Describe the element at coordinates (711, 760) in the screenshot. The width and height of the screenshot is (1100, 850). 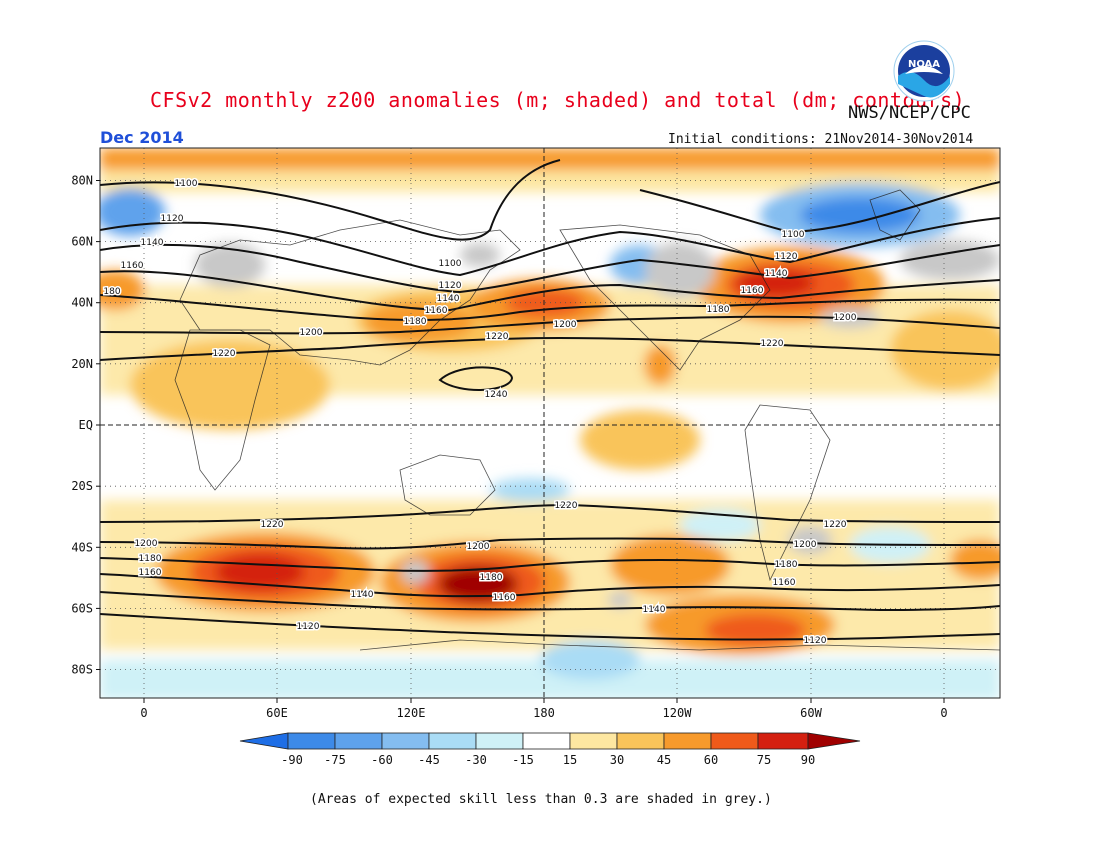
I see `colorbar-tick-label: 60` at that location.